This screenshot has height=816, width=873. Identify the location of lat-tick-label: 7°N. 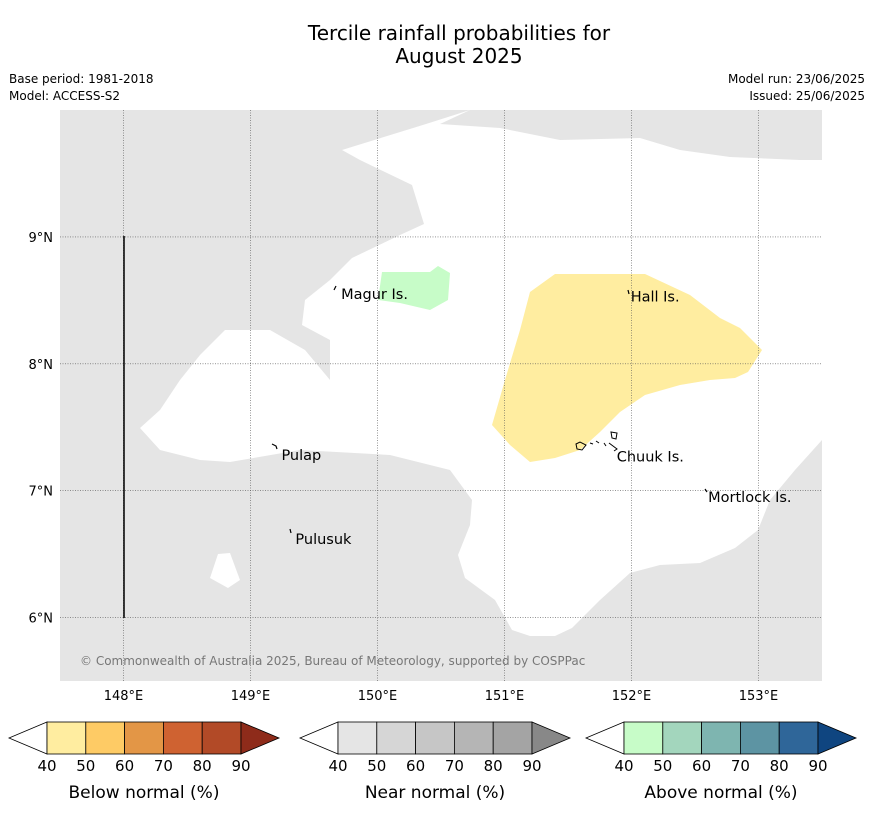
(41, 492).